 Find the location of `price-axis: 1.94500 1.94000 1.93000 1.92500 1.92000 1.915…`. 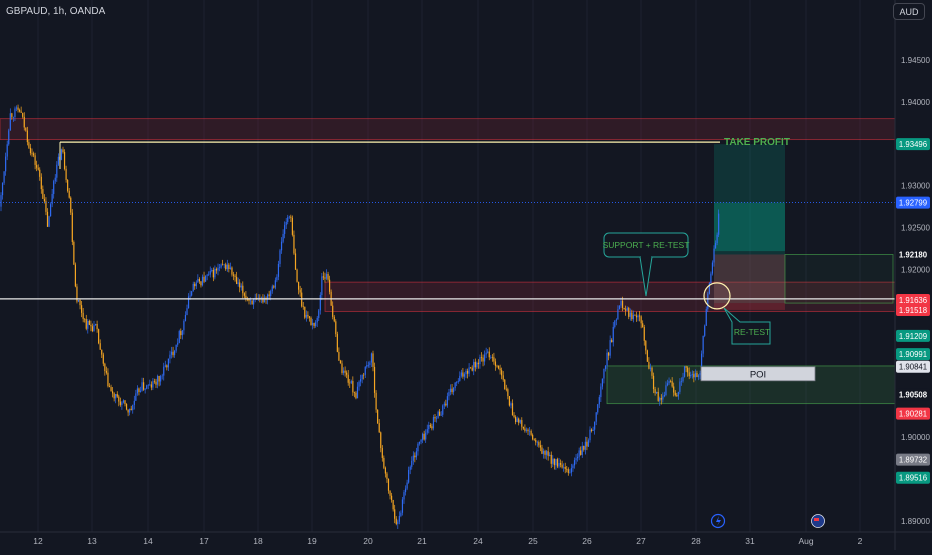

price-axis: 1.94500 1.94000 1.93000 1.92500 1.92000 1.915… is located at coordinates (912, 275).